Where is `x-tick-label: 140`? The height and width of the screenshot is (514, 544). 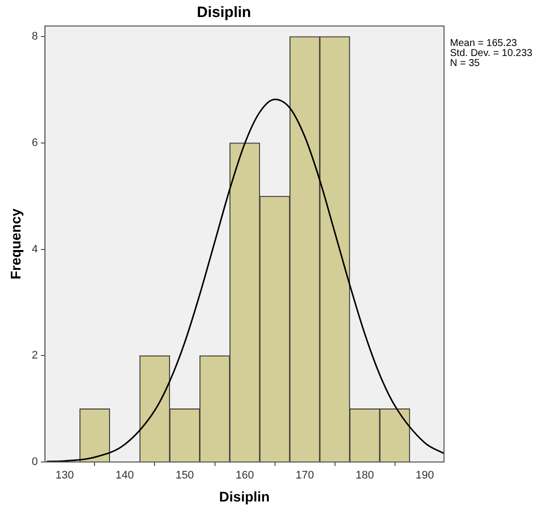
x-tick-label: 140 is located at coordinates (125, 476).